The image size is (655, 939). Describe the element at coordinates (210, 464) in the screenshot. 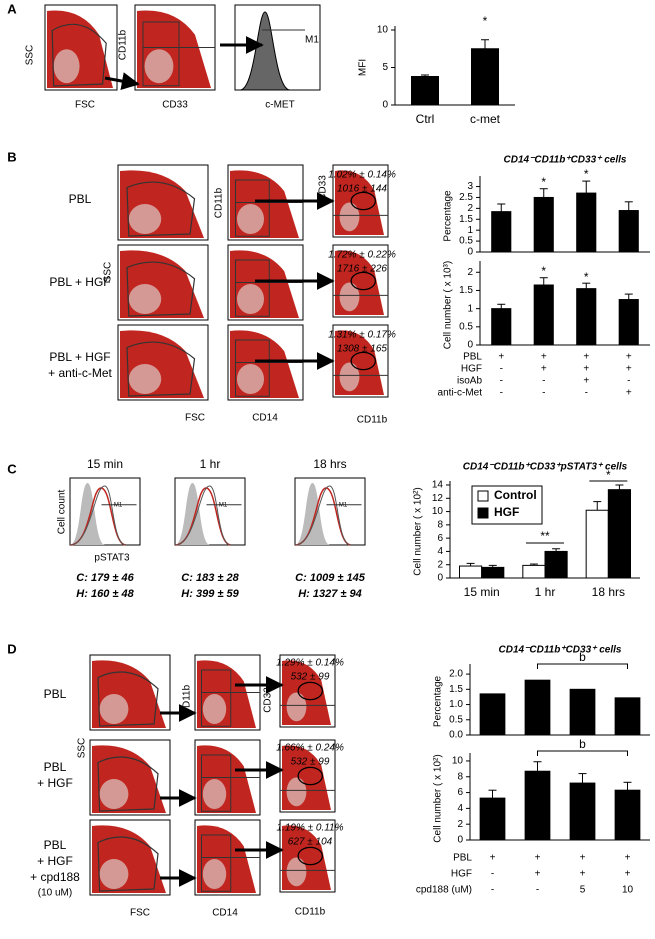

I see `time-label: 1 hr` at that location.